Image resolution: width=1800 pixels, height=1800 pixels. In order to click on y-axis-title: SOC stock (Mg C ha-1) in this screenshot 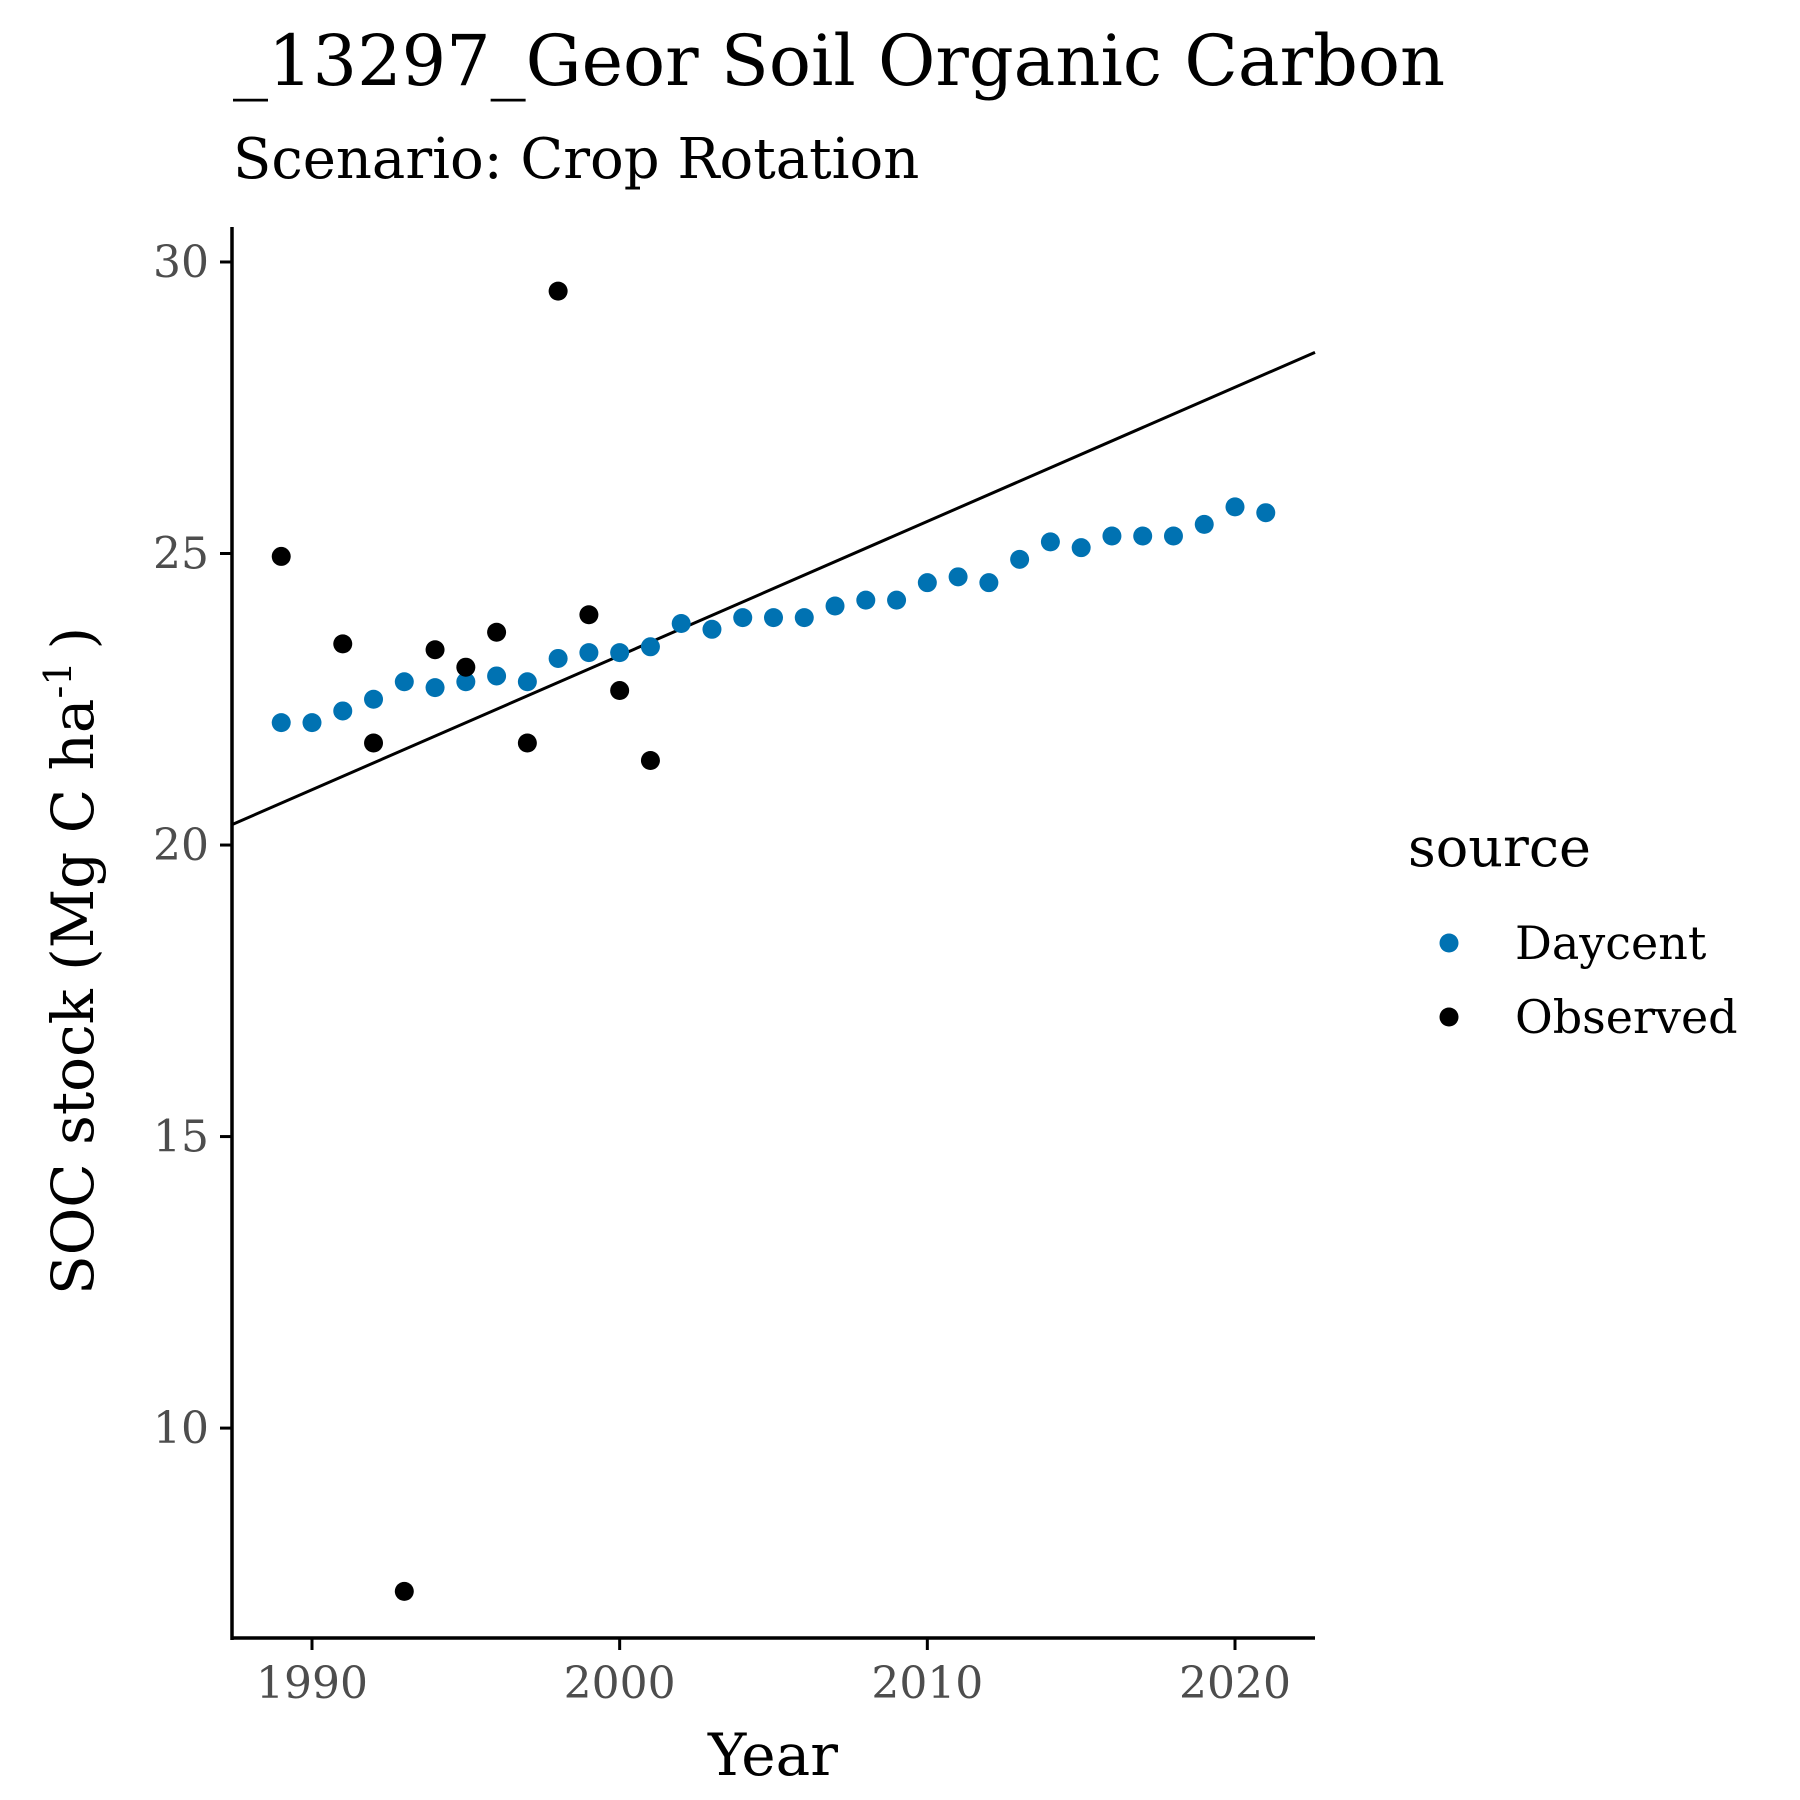, I will do `click(71, 961)`.